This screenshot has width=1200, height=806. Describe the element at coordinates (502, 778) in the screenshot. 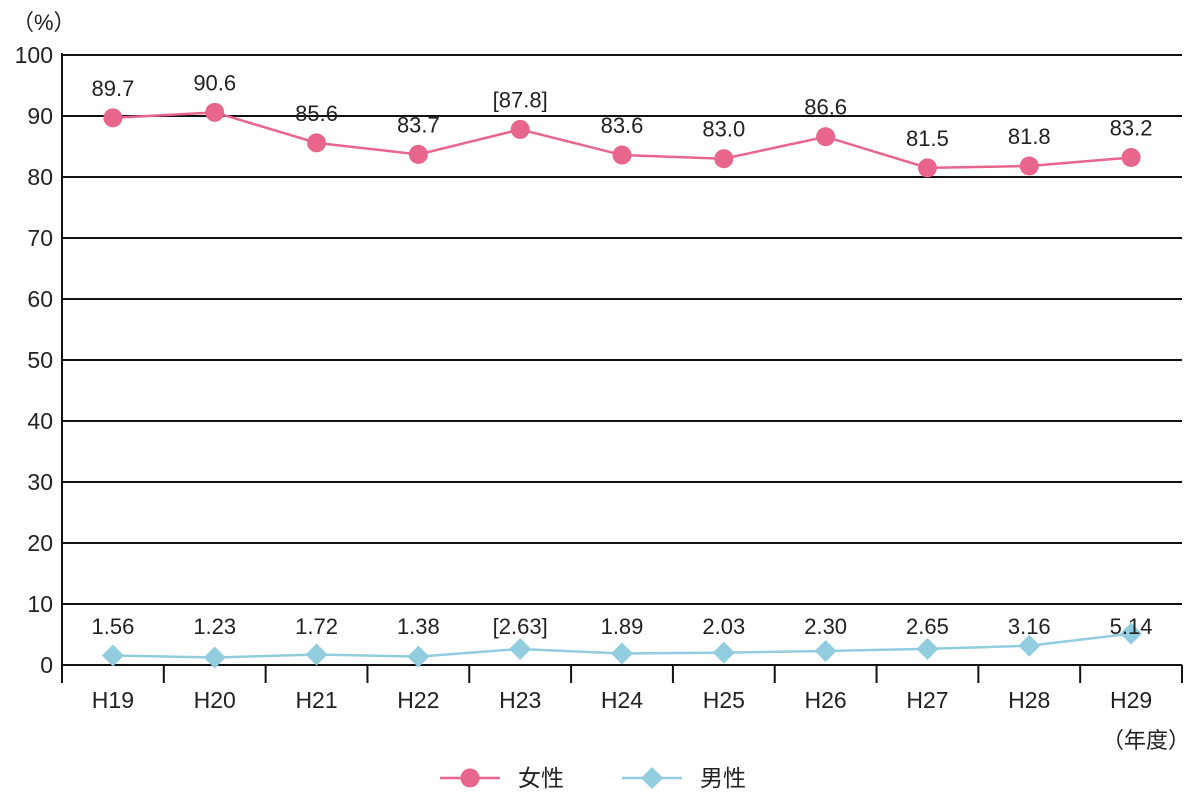

I see `legend-item-0: 女性` at that location.